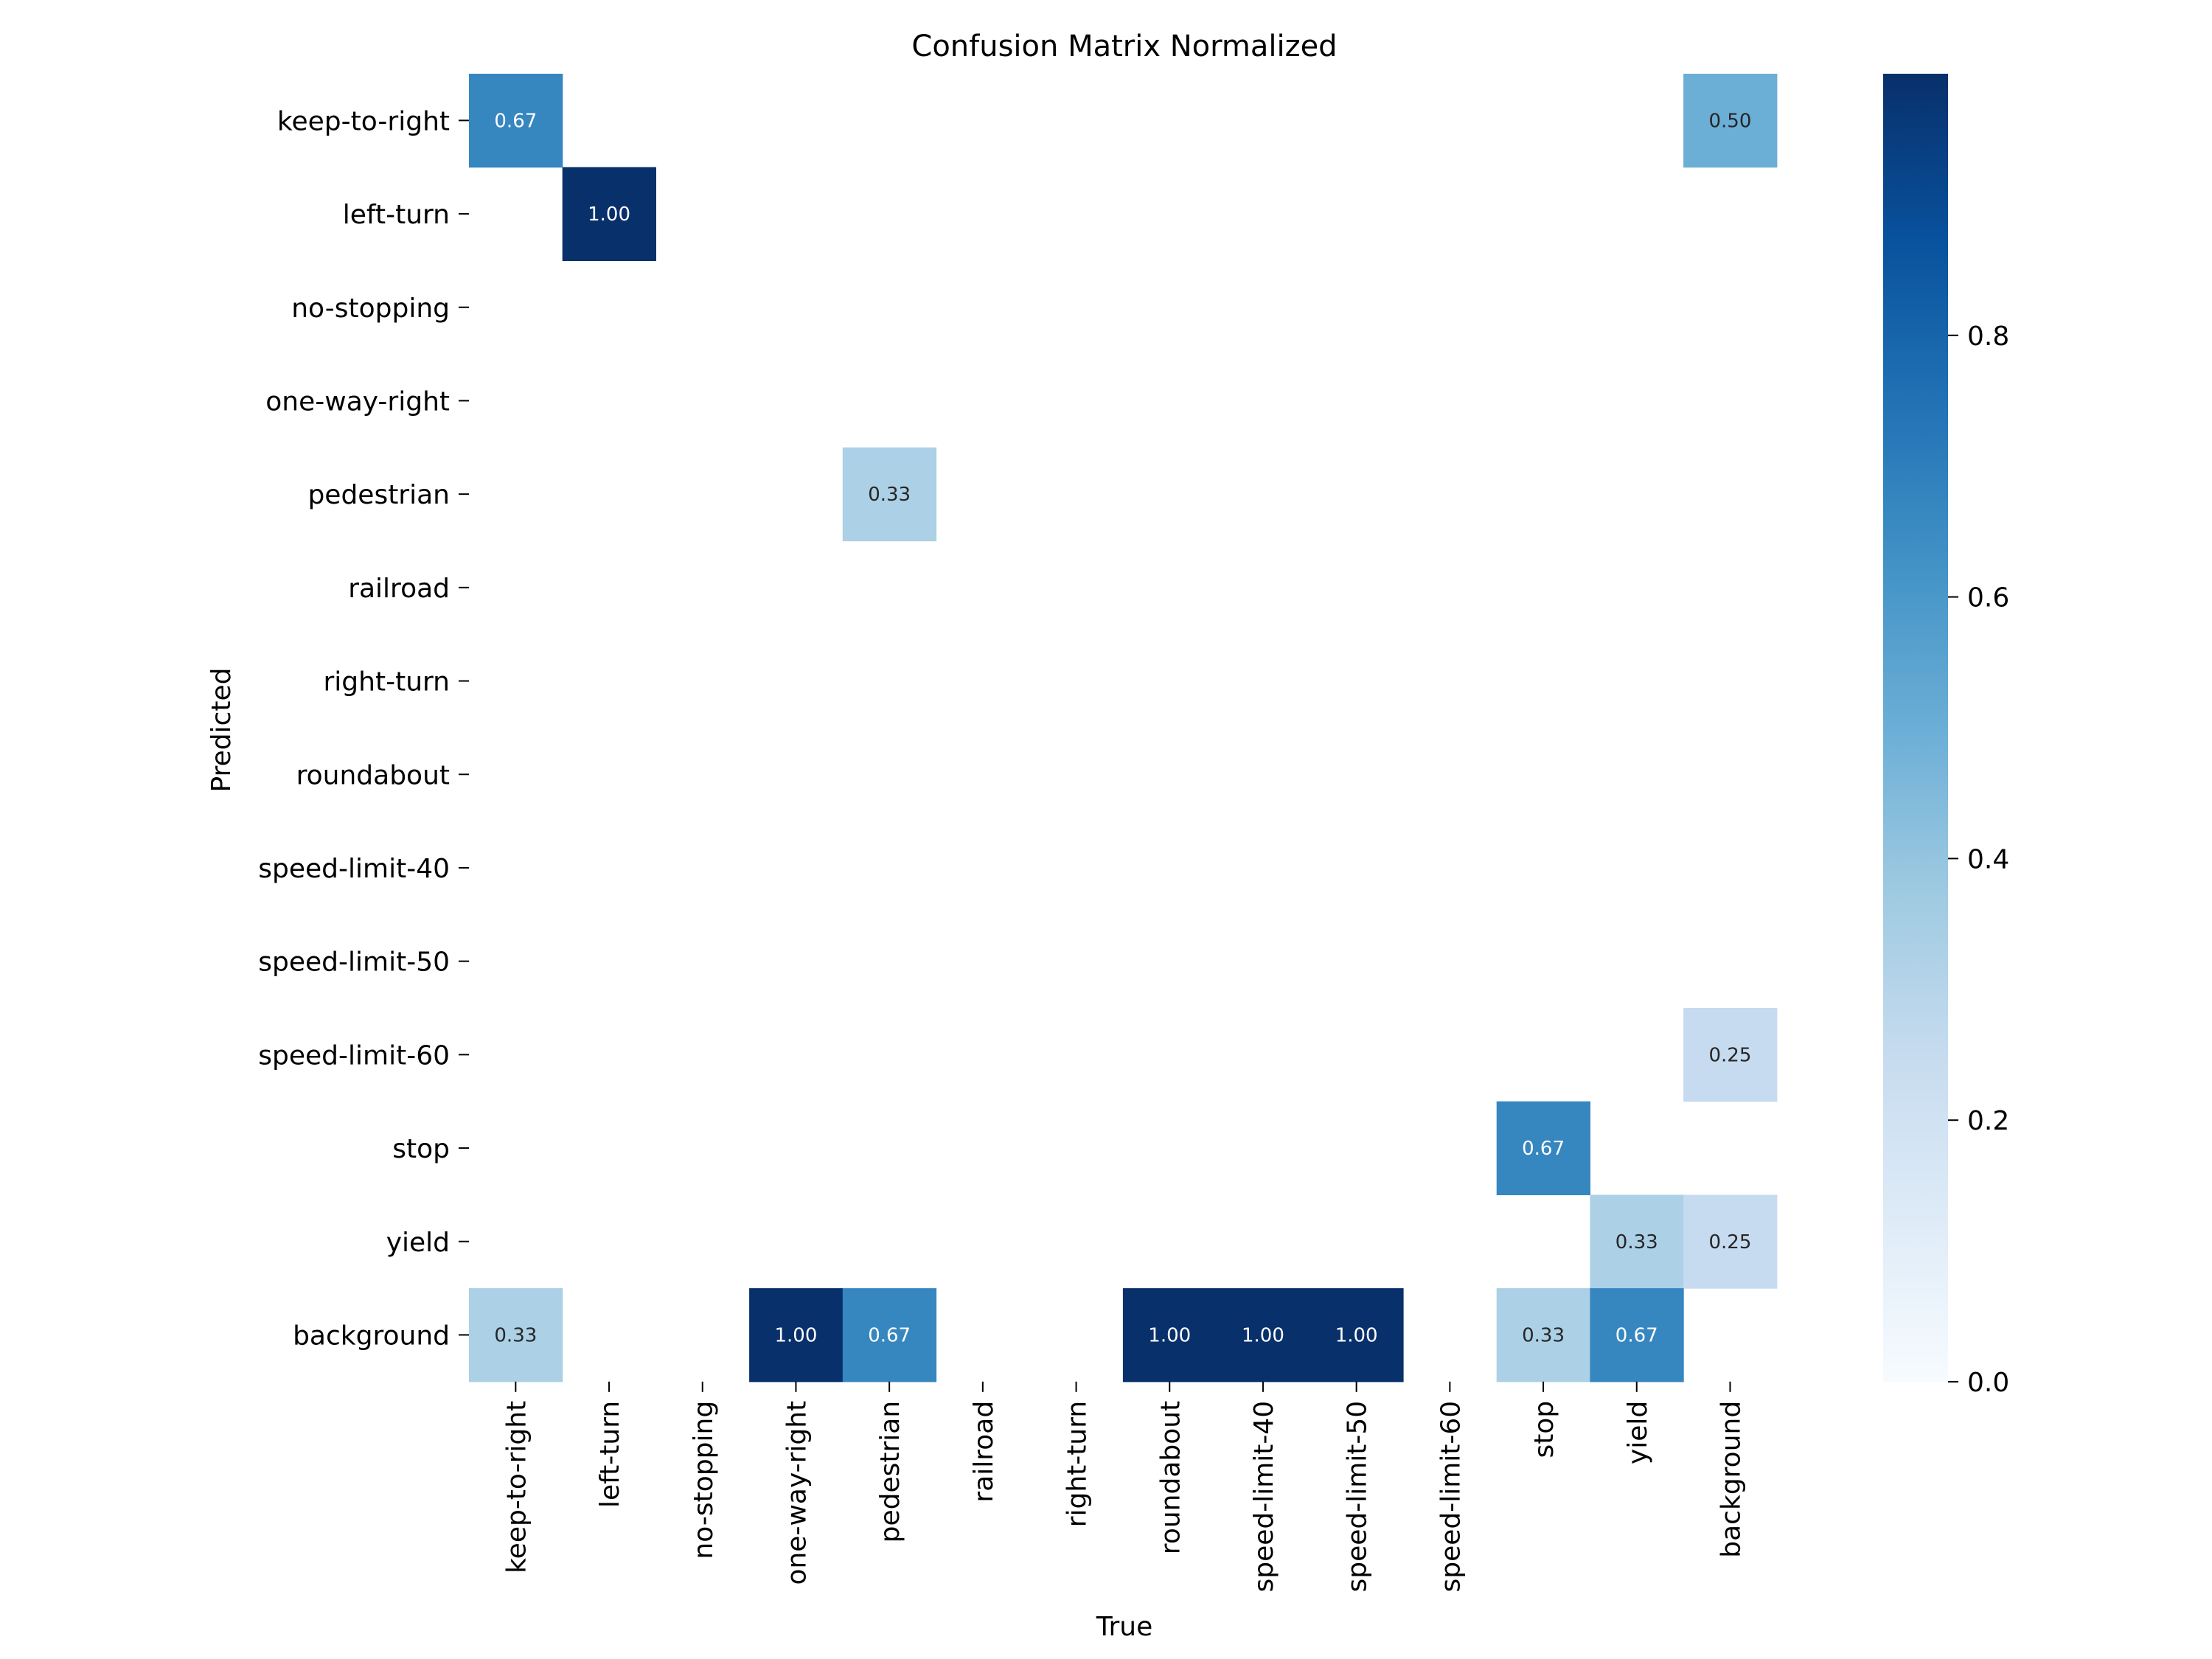 The width and height of the screenshot is (2212, 1659). Describe the element at coordinates (421, 1149) in the screenshot. I see `y-tick-label: stop` at that location.